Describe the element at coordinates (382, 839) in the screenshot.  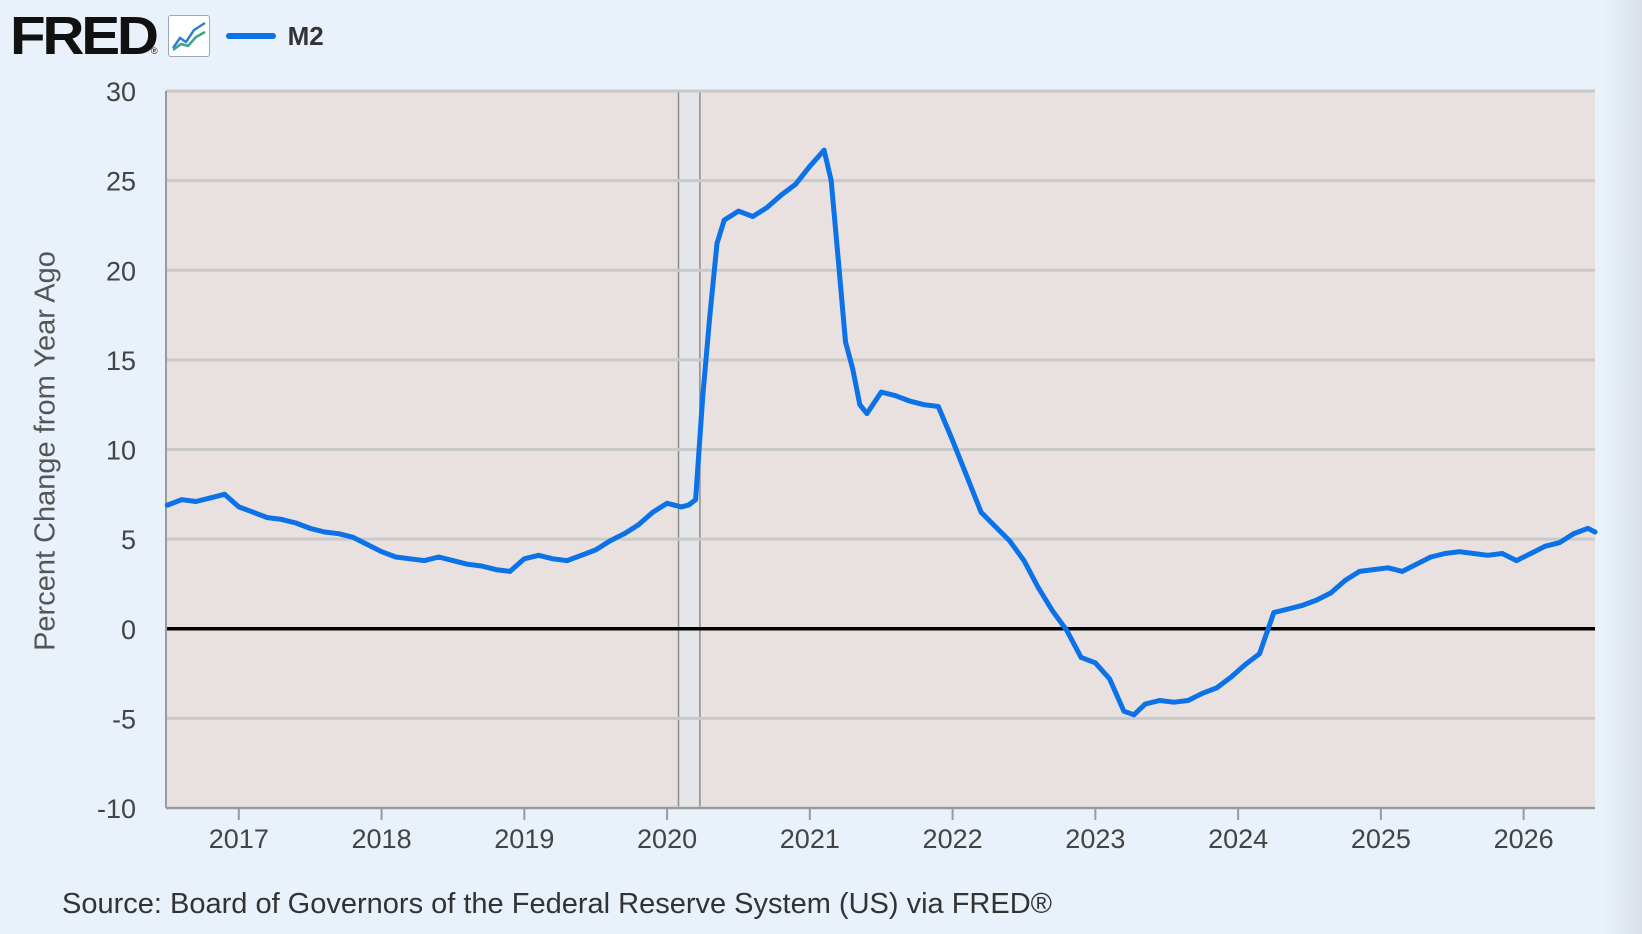
I see `x-tick-label: 2018` at that location.